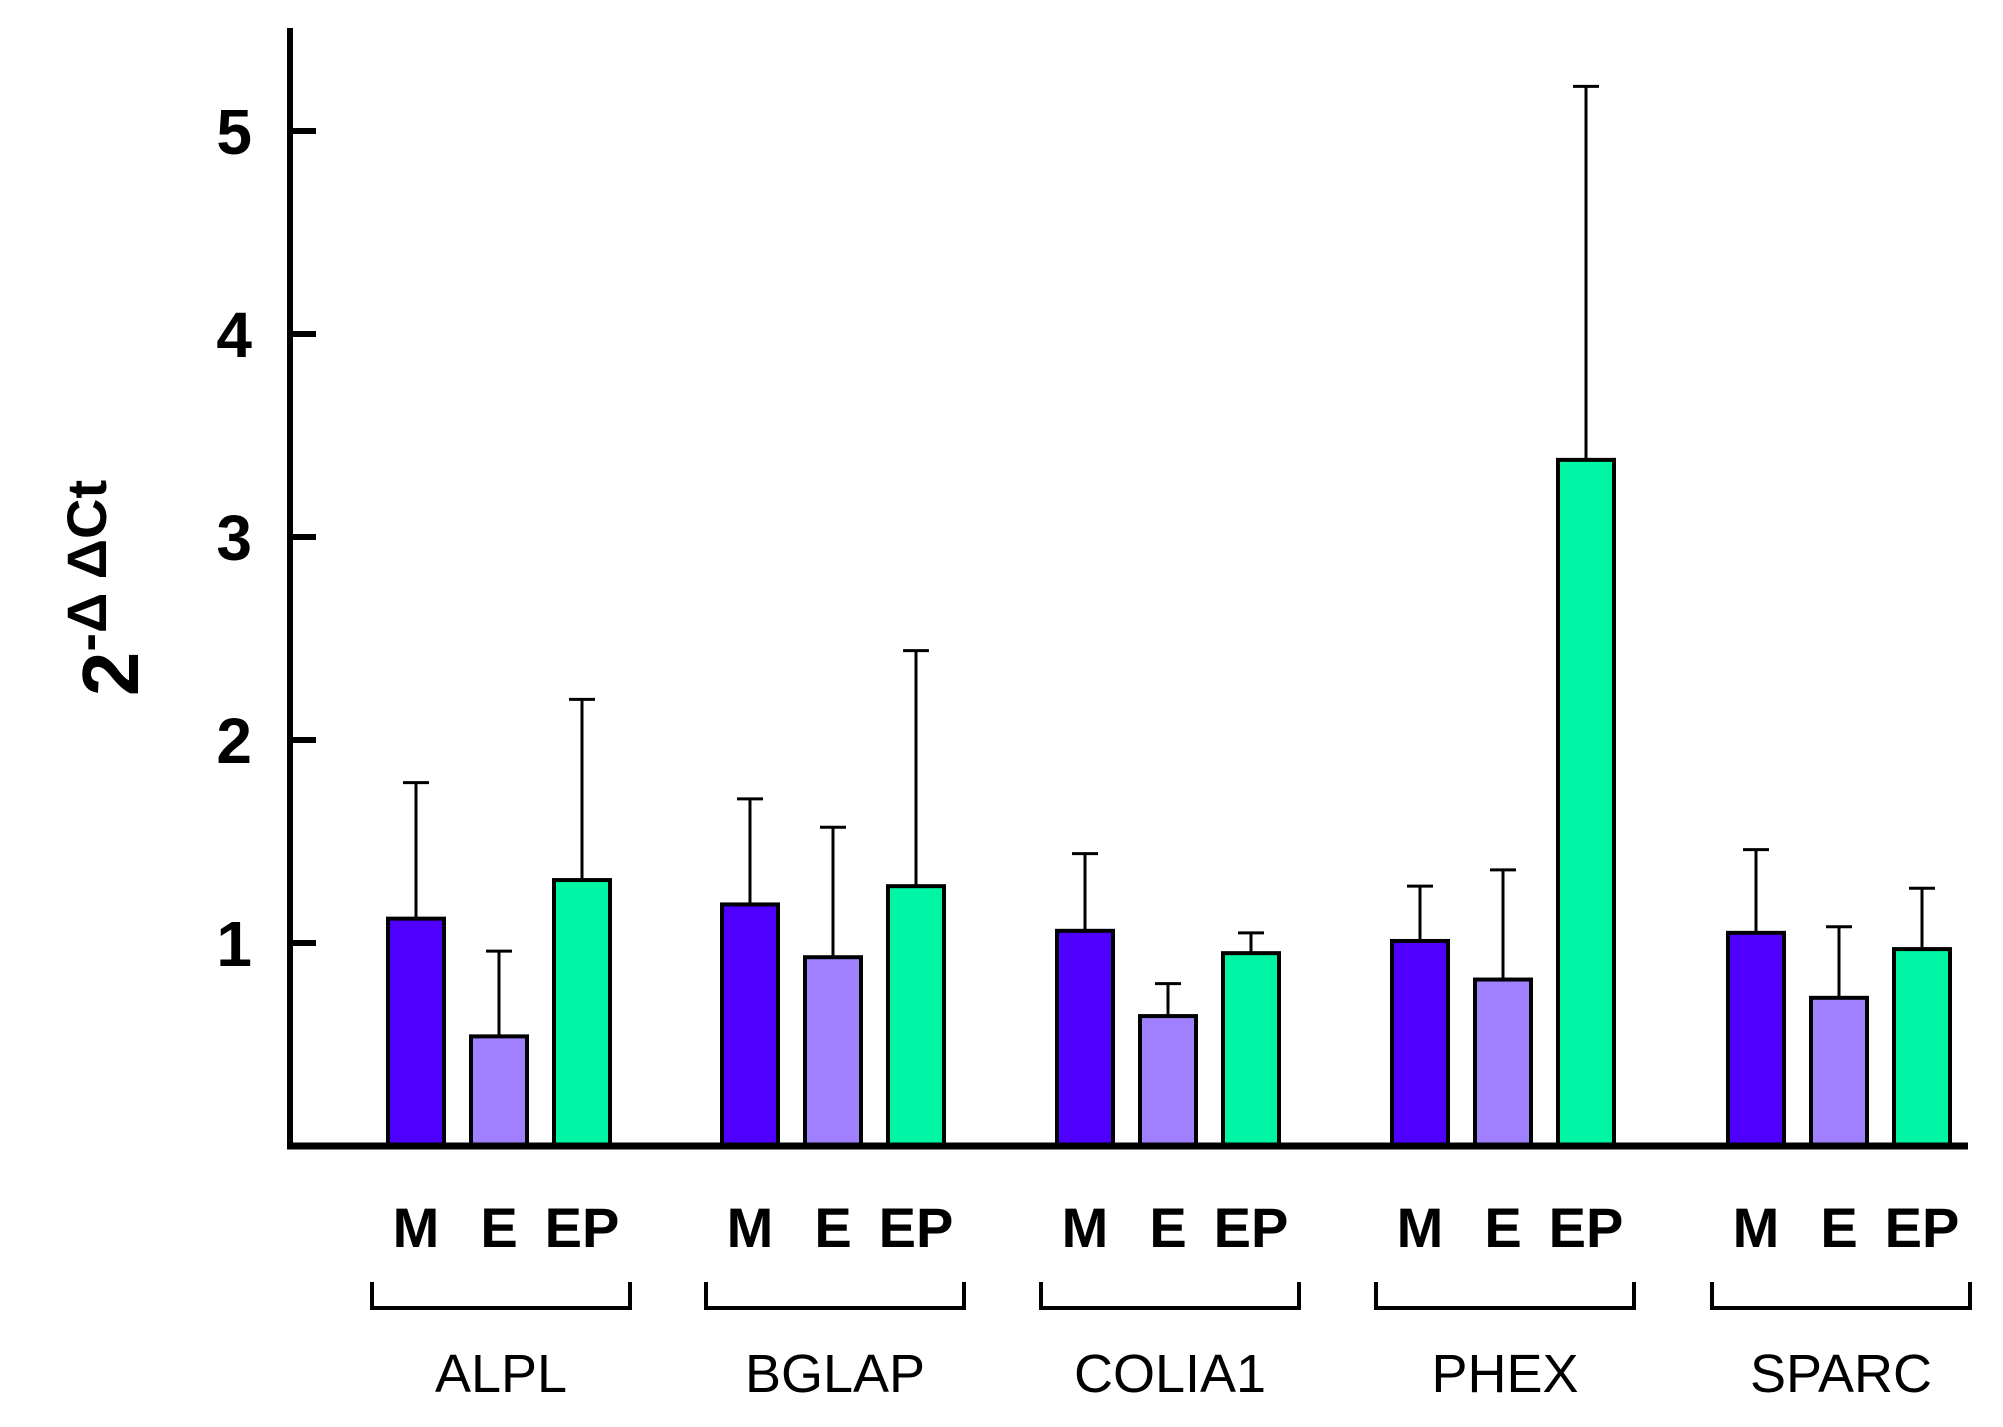  Describe the element at coordinates (835, 1374) in the screenshot. I see `group-label-bglap: BGLAP` at that location.